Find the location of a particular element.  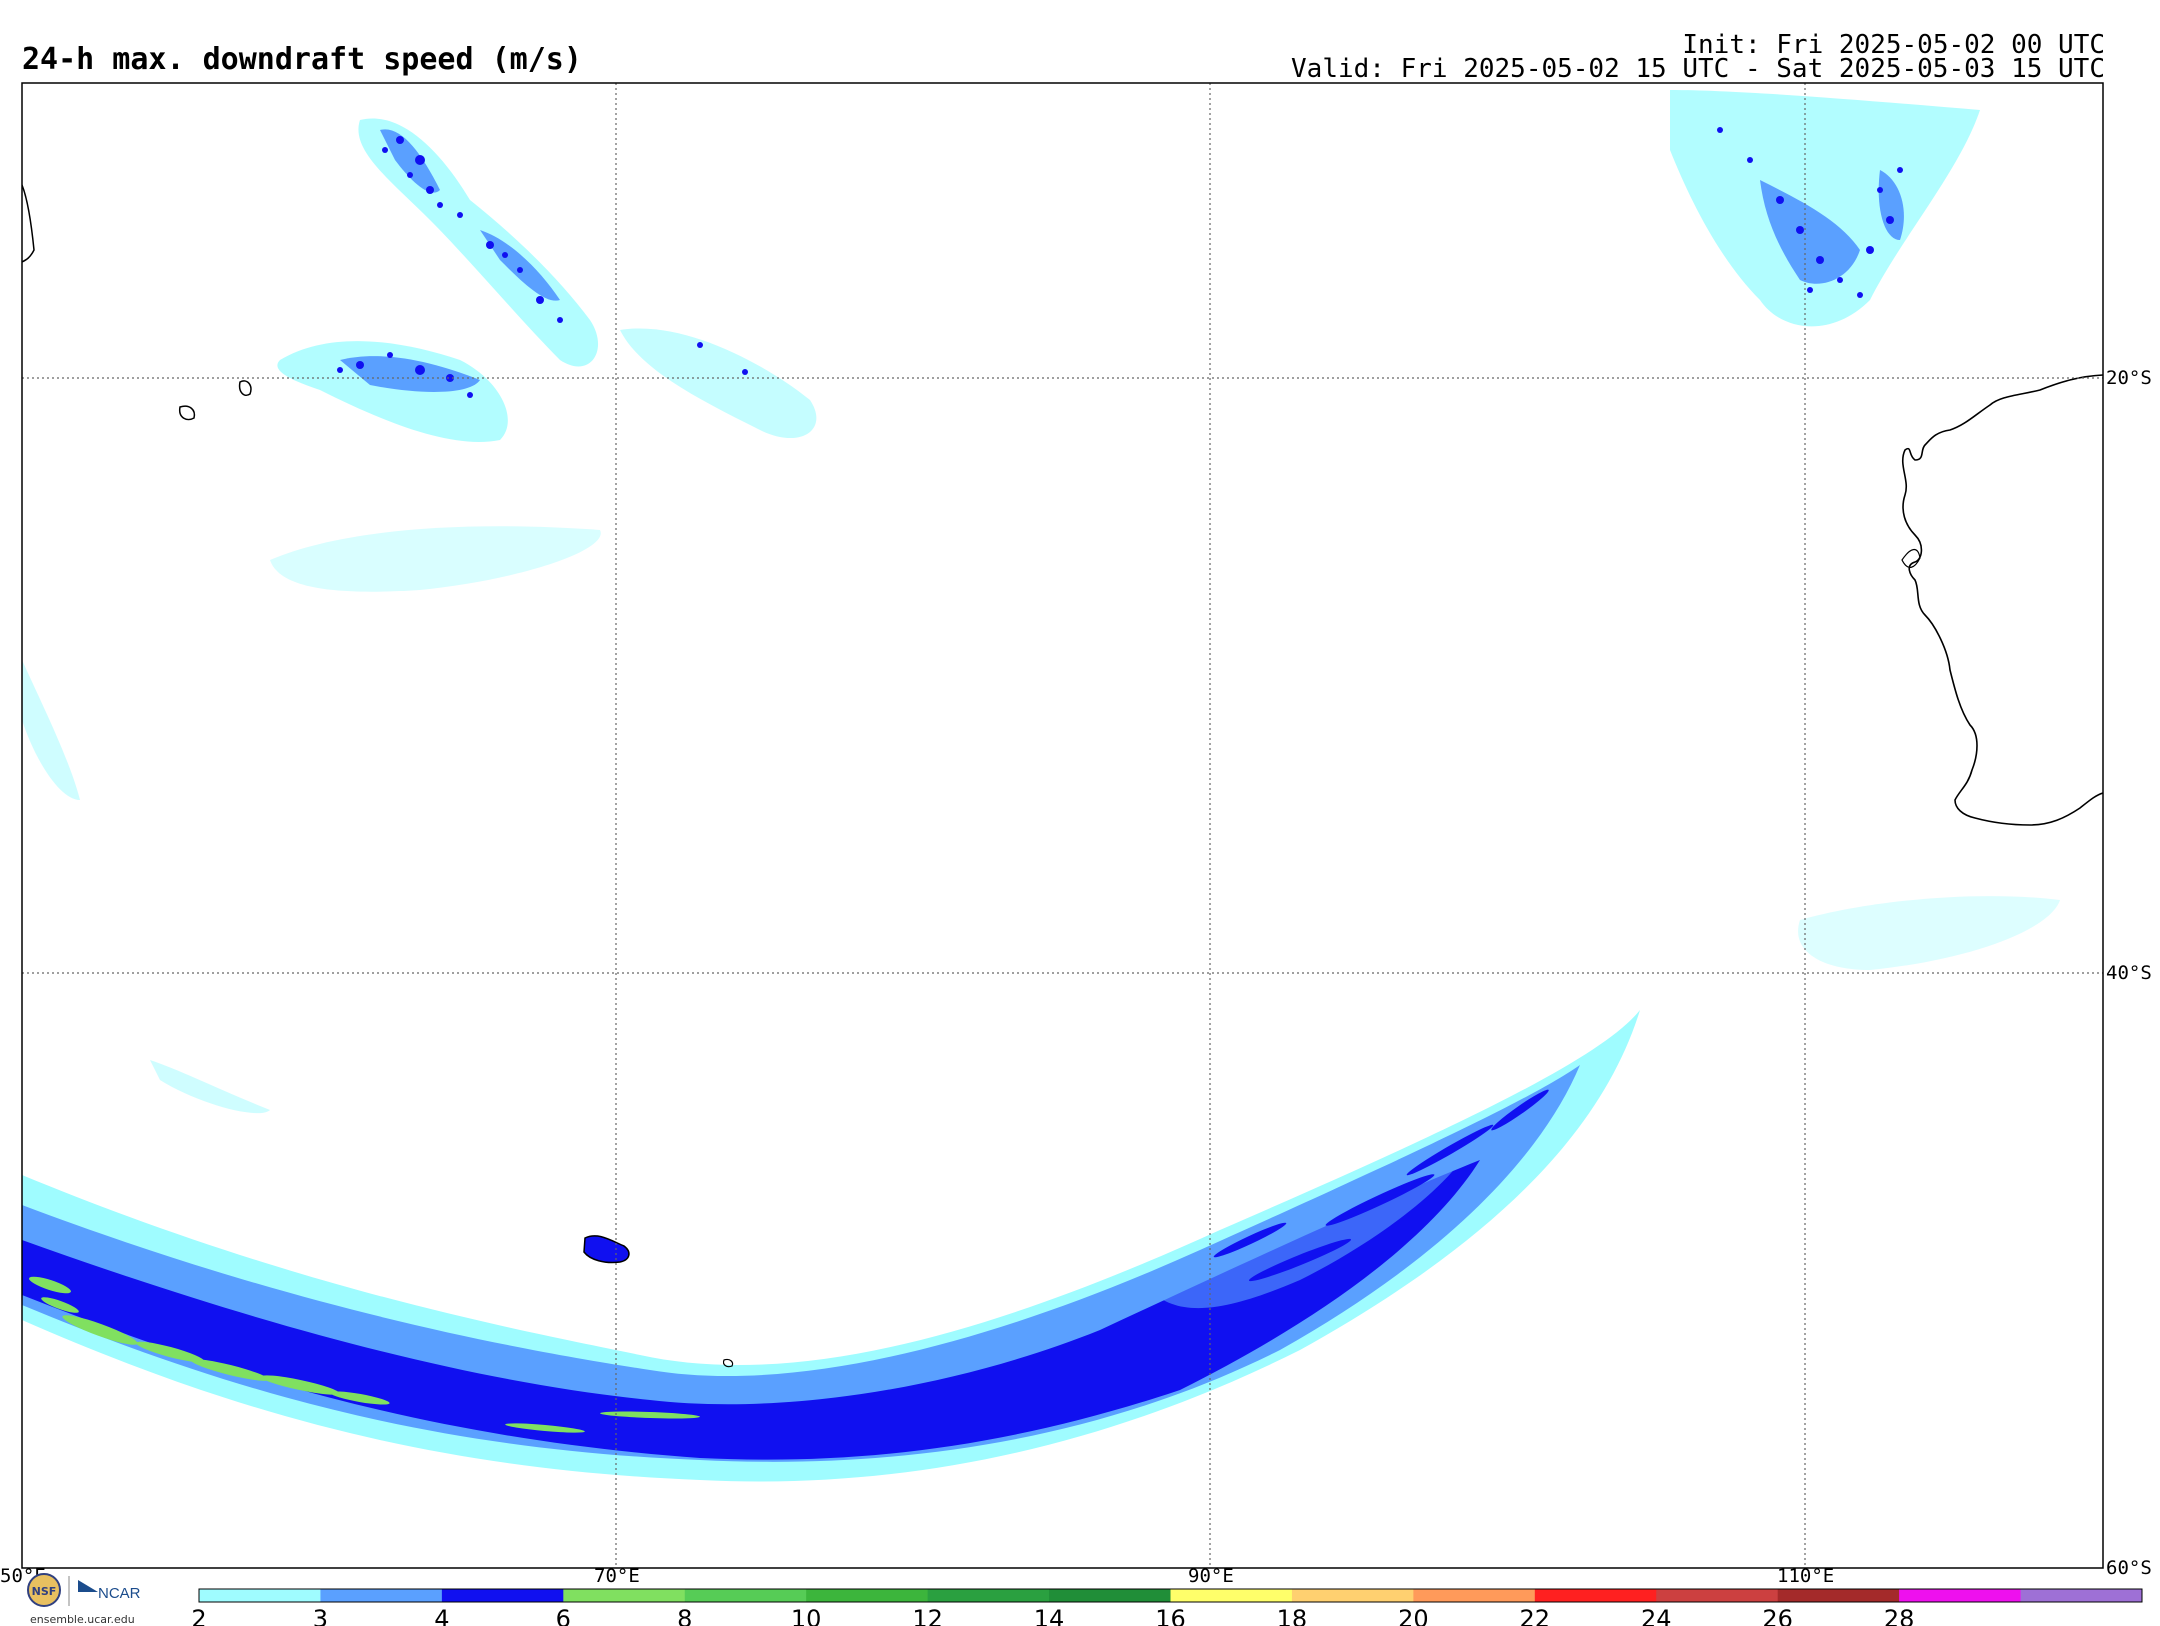

colorbar-label: 14 is located at coordinates (1049, 1615).